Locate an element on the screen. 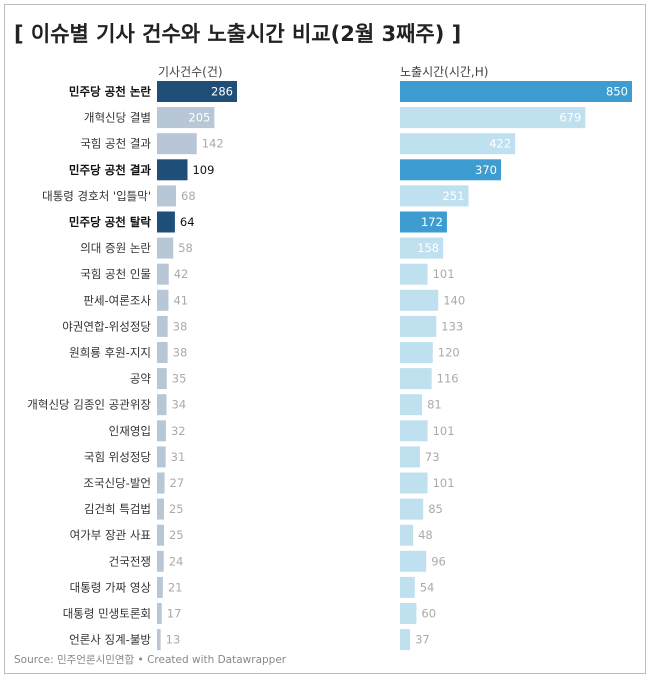 This screenshot has width=652, height=680. articles-value-label: 32 is located at coordinates (178, 431).